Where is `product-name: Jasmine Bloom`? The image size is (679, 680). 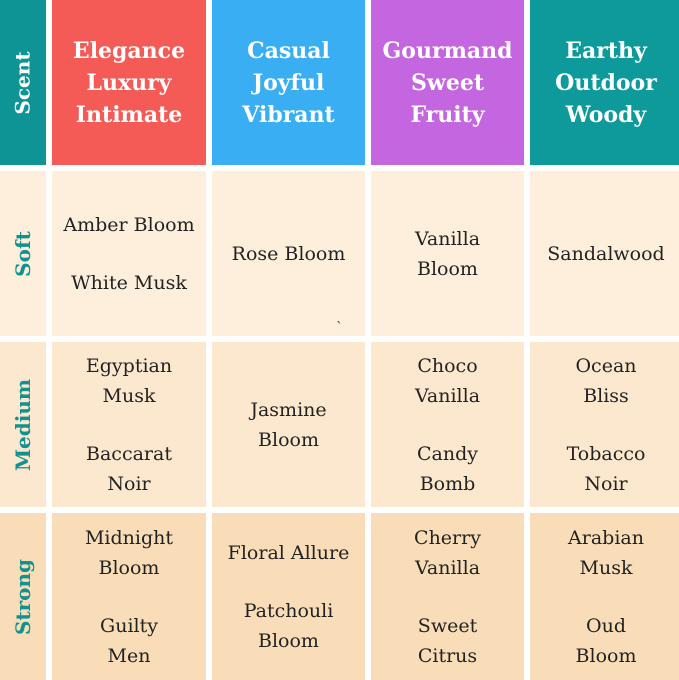 product-name: Jasmine Bloom is located at coordinates (288, 425).